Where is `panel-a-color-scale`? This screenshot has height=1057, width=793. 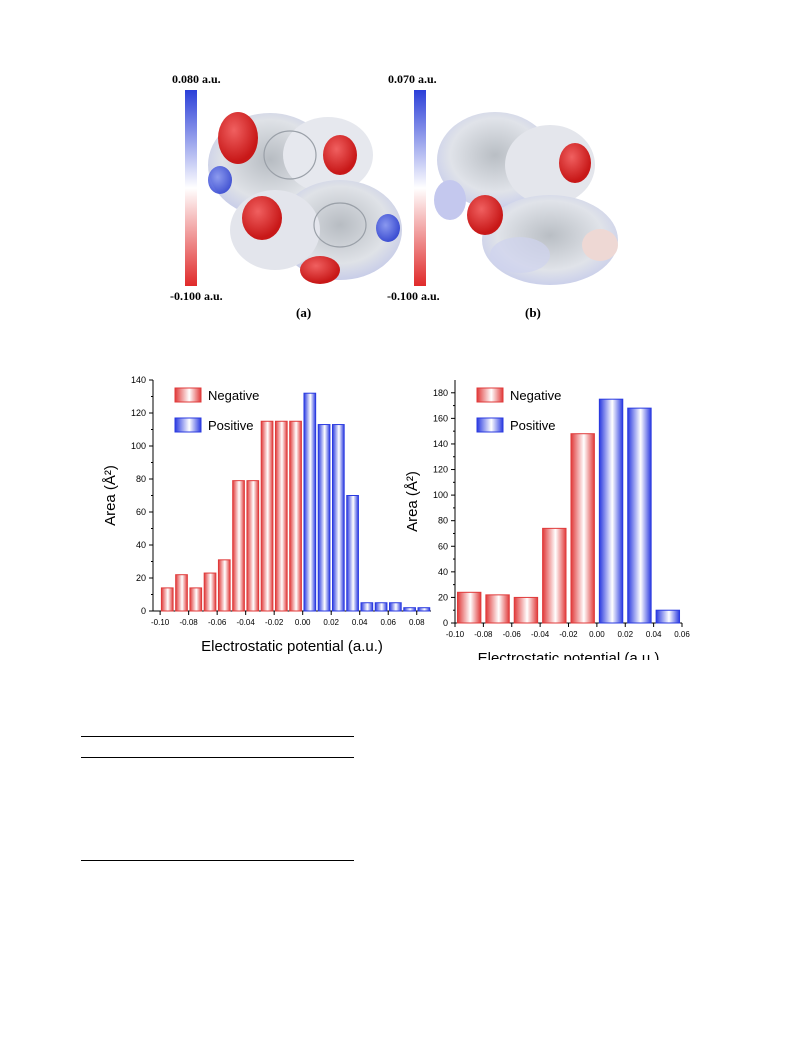
panel-a-color-scale is located at coordinates (191, 188).